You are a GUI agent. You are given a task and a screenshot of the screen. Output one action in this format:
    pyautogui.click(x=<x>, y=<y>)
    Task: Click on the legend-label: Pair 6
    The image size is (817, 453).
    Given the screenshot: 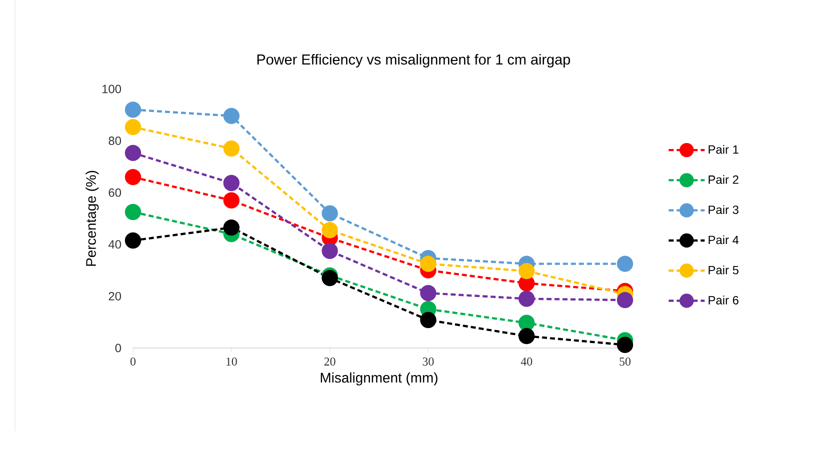 What is the action you would take?
    pyautogui.click(x=723, y=300)
    